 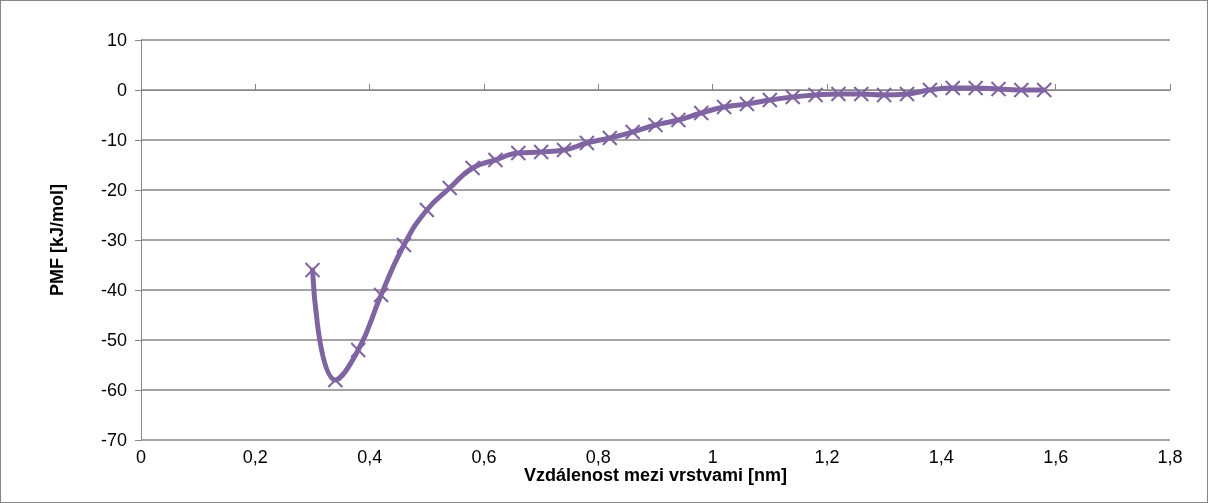 I want to click on y-tick-label: -40, so click(x=113, y=290).